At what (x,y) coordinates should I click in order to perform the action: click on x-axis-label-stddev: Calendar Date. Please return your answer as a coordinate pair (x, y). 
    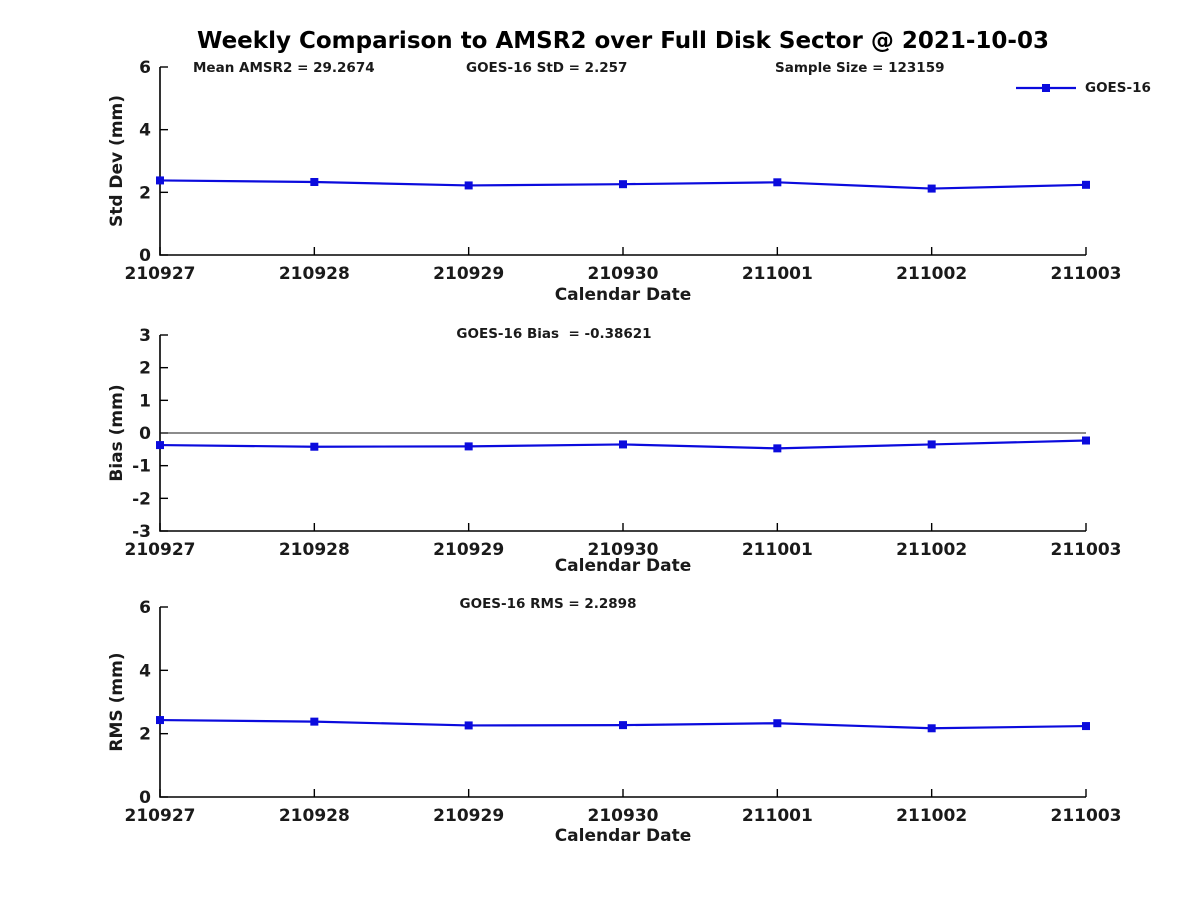
    Looking at the image, I should click on (623, 295).